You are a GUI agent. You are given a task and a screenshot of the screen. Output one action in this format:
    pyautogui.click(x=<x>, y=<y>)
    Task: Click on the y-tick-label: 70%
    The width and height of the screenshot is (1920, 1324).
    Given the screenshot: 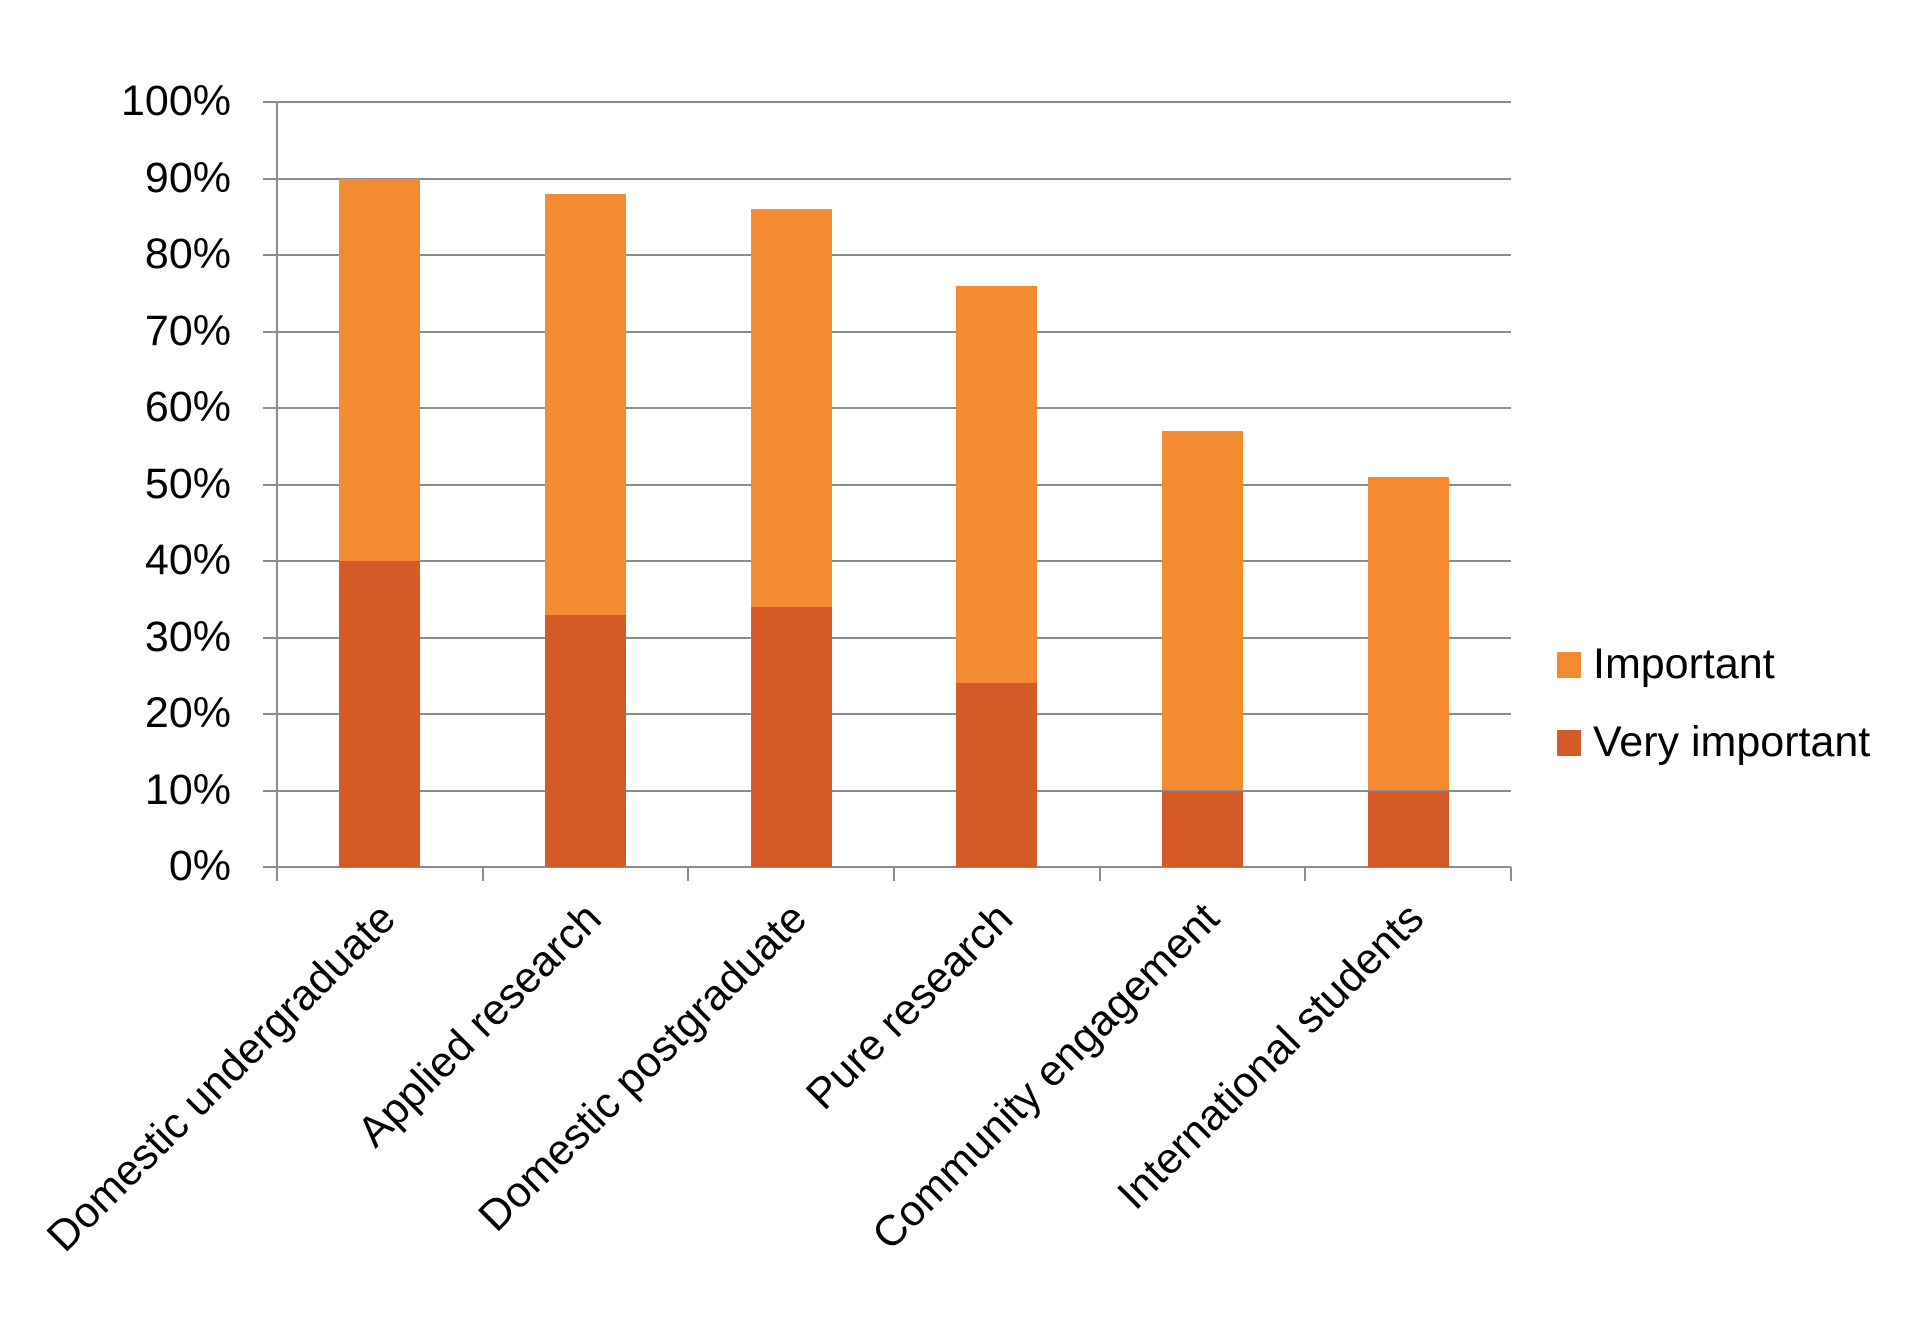 What is the action you would take?
    pyautogui.click(x=187, y=330)
    